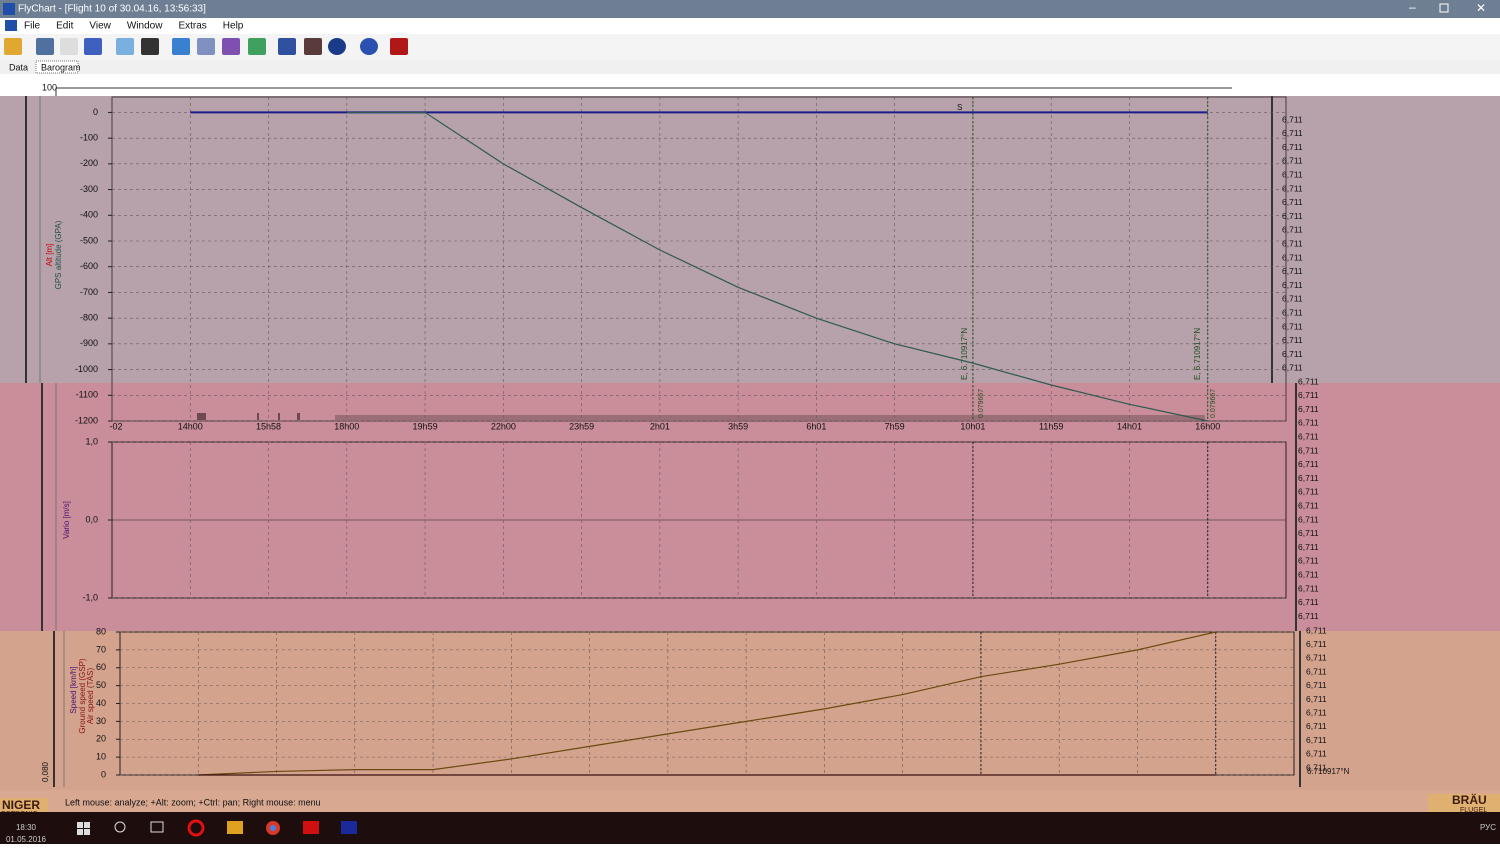  What do you see at coordinates (196, 828) in the screenshot?
I see `opera-icon` at bounding box center [196, 828].